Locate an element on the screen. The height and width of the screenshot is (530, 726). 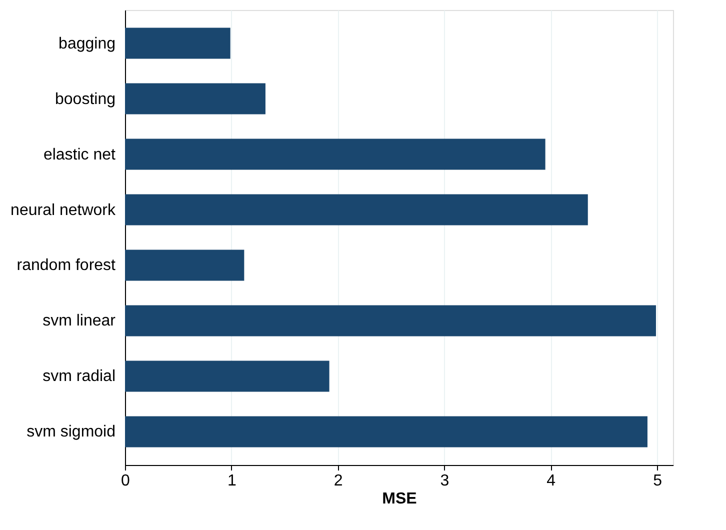
y-tick-label: random forest is located at coordinates (66, 265).